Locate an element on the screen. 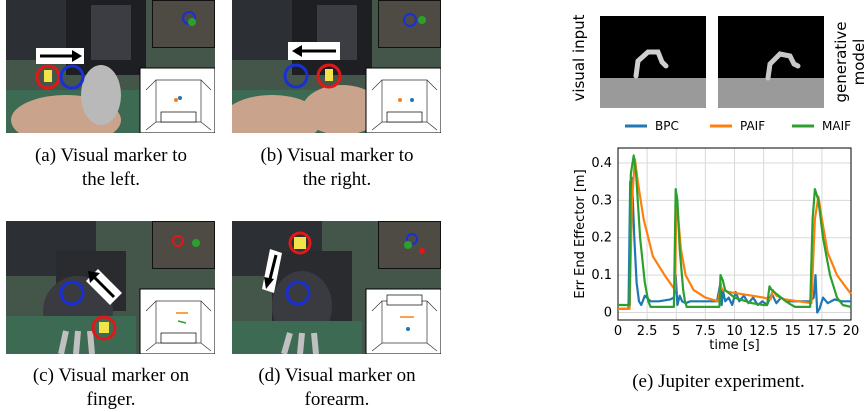 The image size is (867, 412). panel-d-caption-line1: (d) Visual marker on is located at coordinates (337, 375).